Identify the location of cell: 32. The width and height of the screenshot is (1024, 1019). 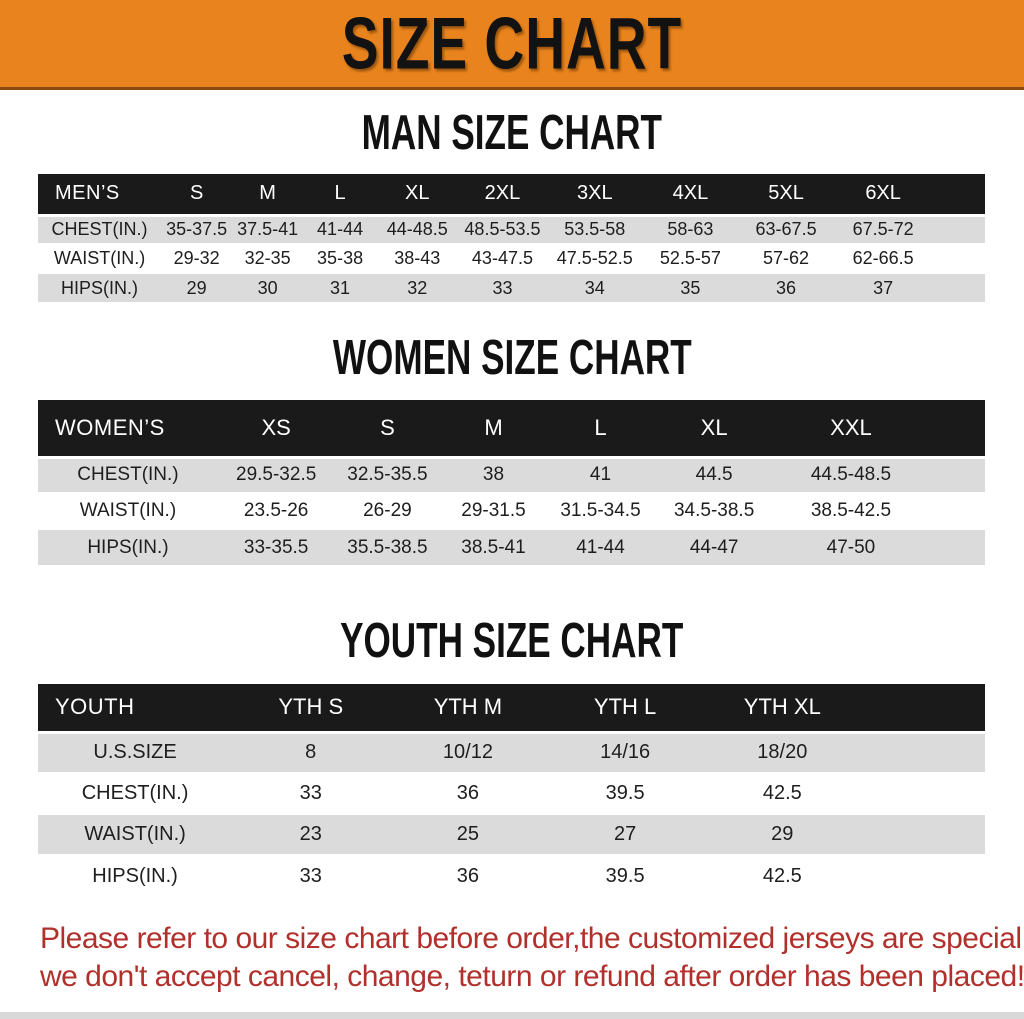
(417, 287).